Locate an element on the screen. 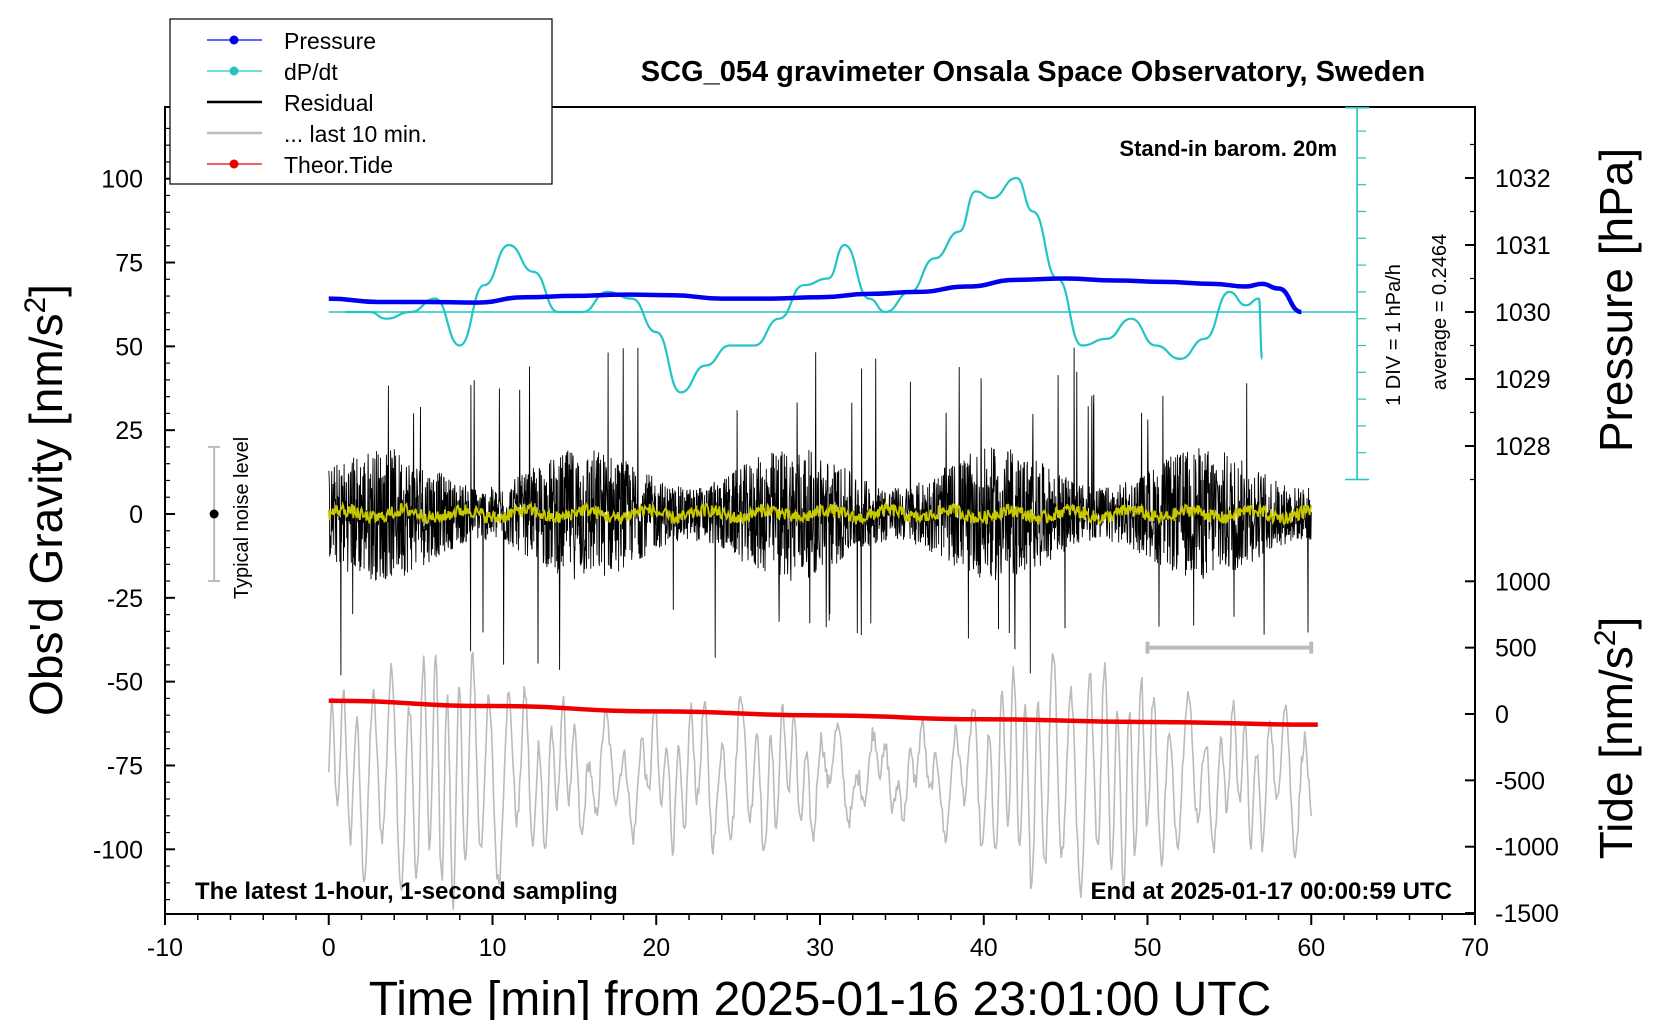  tide-axis-label: Tide [nm/s2] is located at coordinates (1615, 738).